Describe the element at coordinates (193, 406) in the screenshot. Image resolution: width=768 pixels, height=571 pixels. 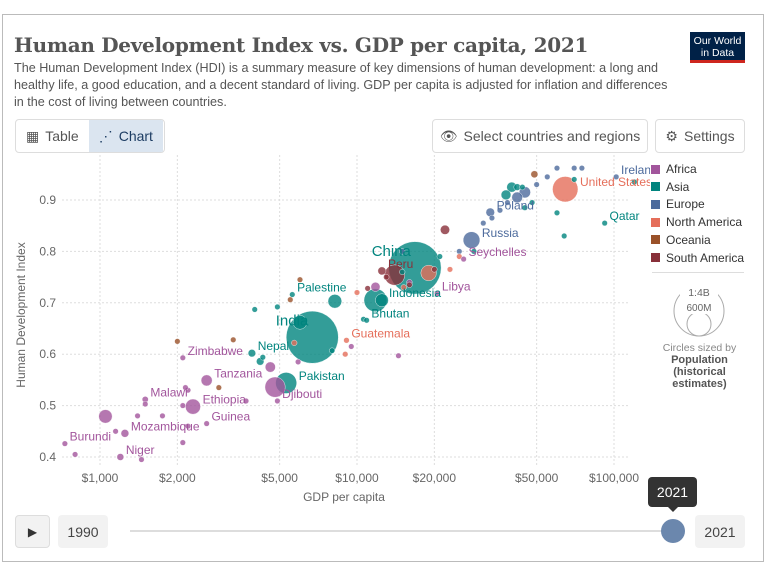
I see `data-point-ethiopia` at that location.